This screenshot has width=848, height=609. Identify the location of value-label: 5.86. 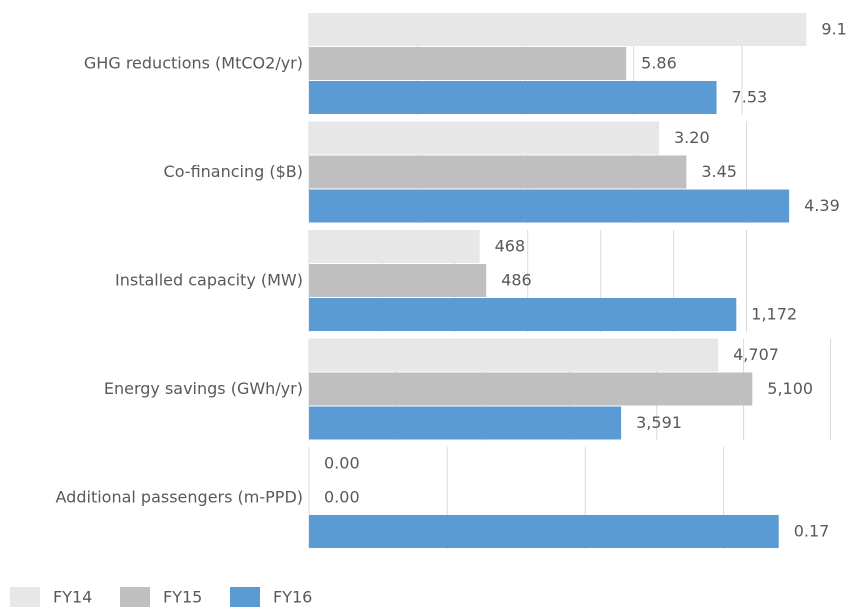
(659, 63).